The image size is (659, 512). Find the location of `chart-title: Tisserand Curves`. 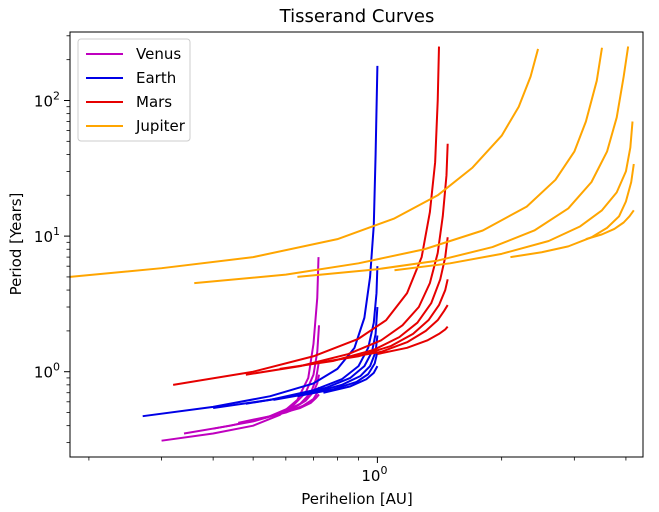

chart-title: Tisserand Curves is located at coordinates (357, 16).